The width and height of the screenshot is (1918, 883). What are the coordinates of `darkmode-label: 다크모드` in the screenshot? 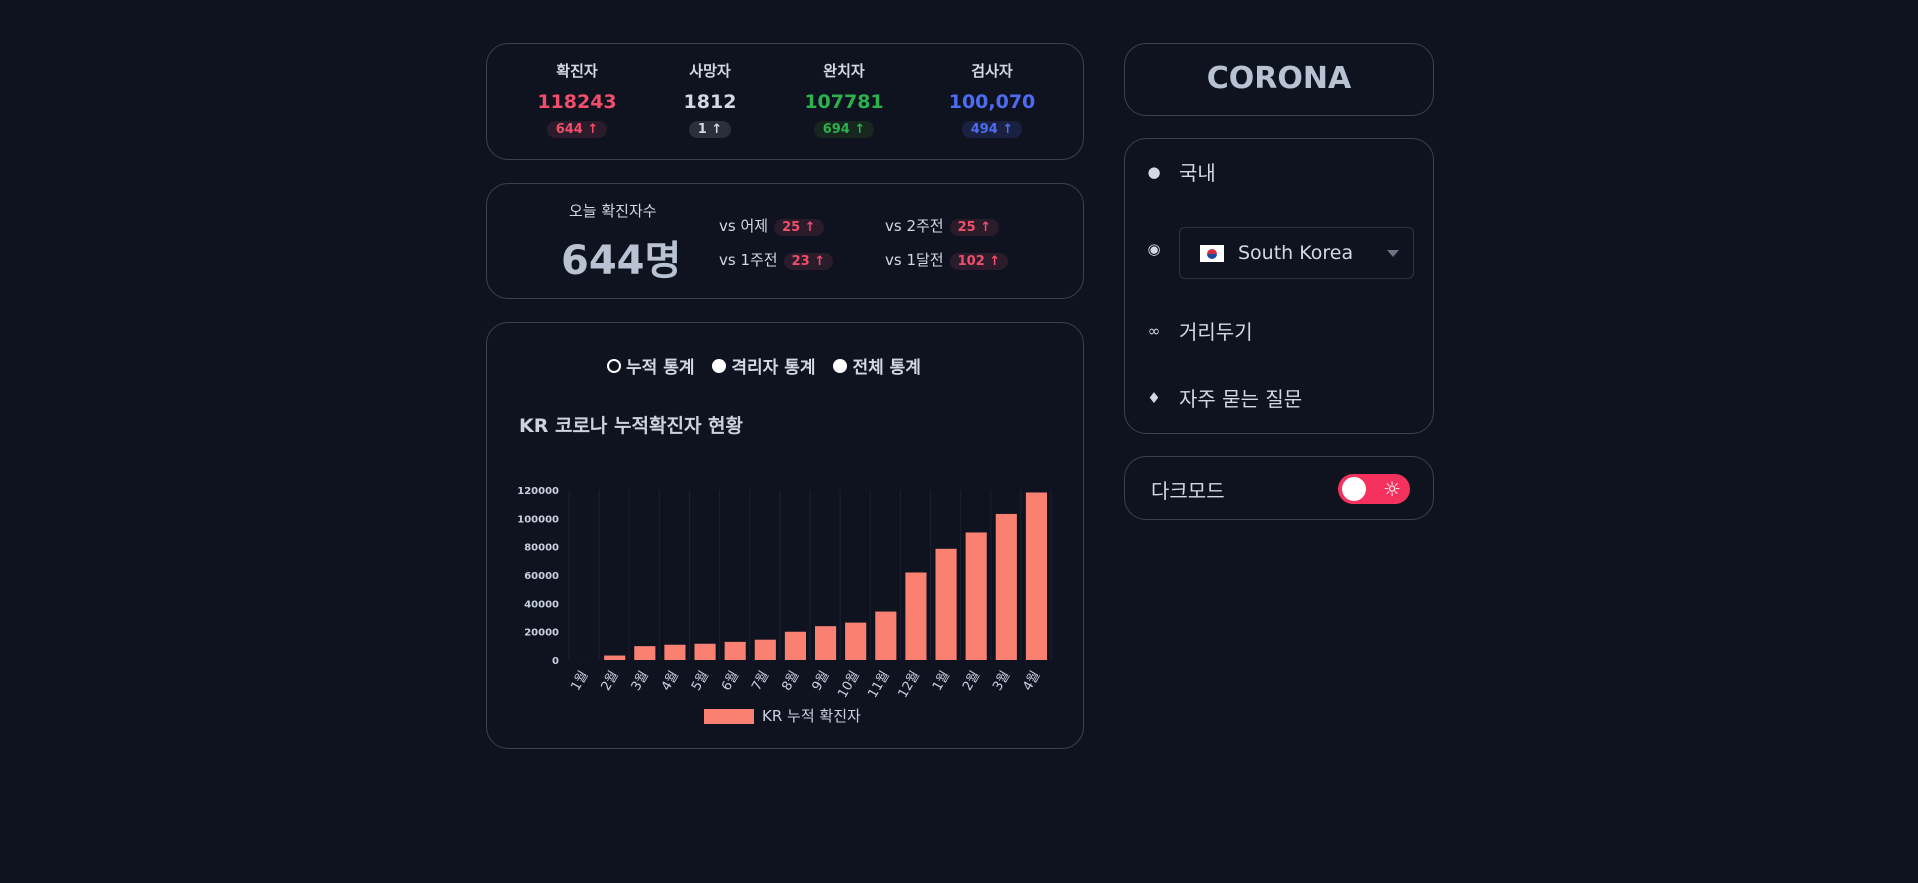 It's located at (1188, 491).